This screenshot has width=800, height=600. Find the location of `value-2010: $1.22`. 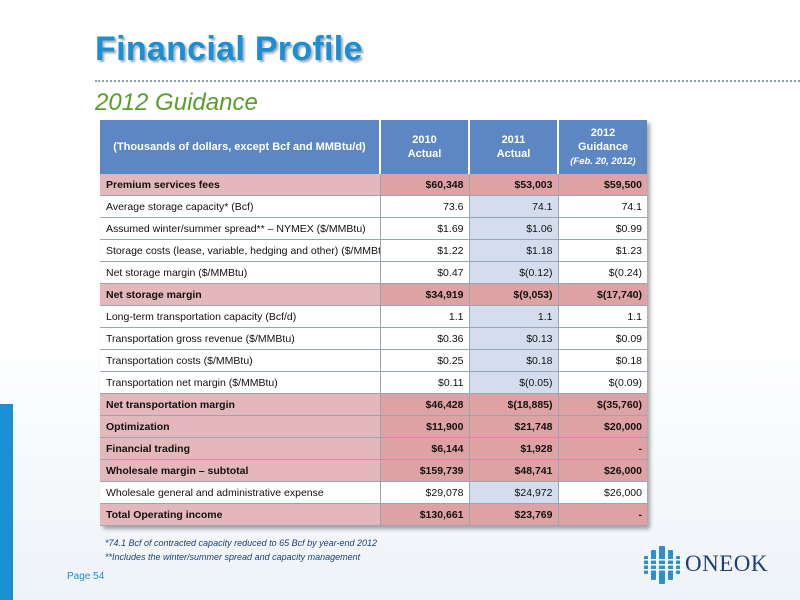

value-2010: $1.22 is located at coordinates (425, 250).